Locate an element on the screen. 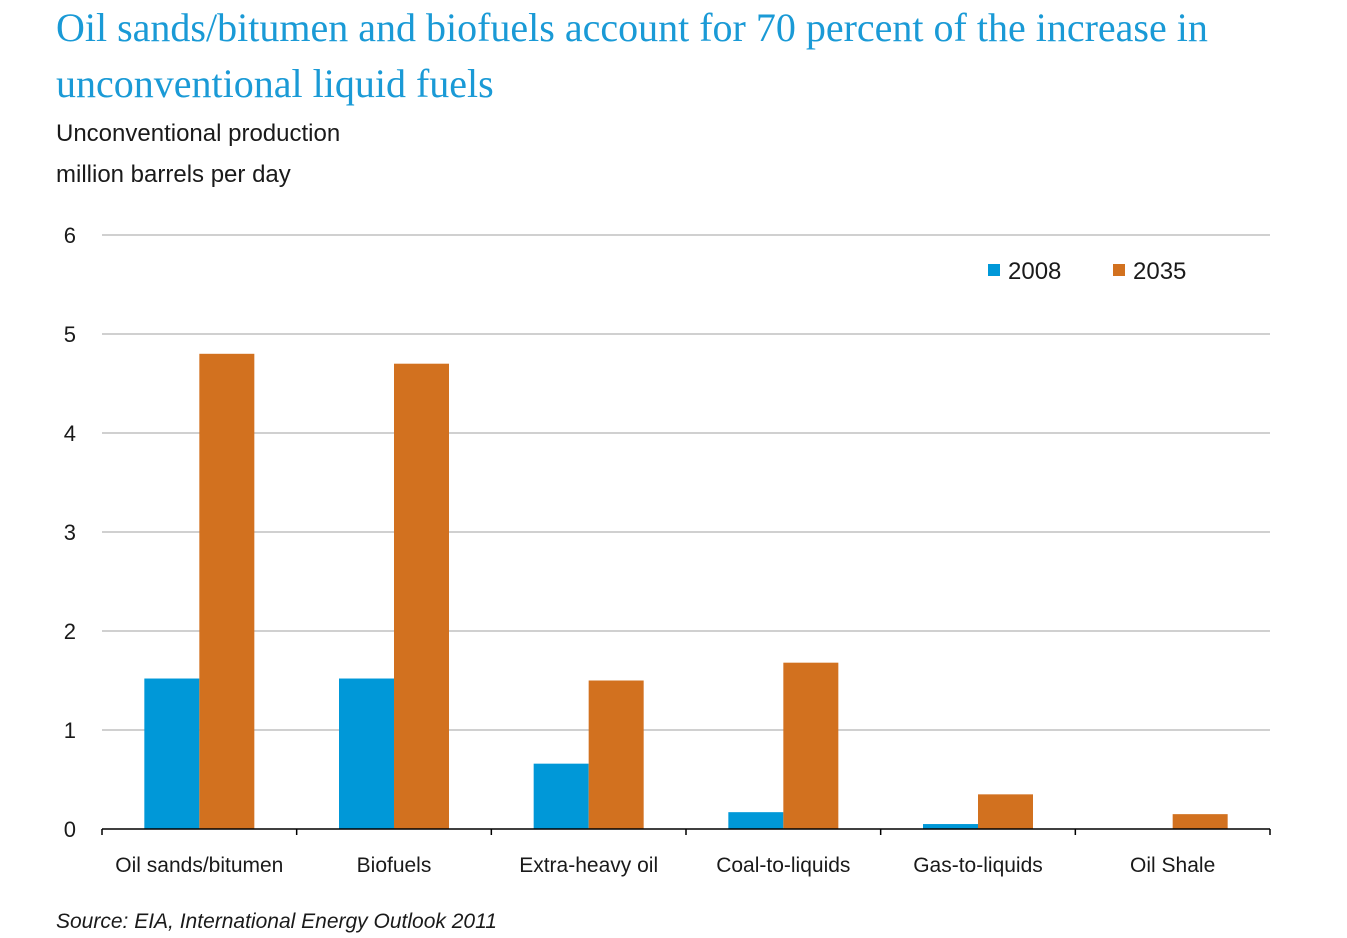 This screenshot has width=1347, height=938. x-category-label: Biofuels is located at coordinates (394, 865).